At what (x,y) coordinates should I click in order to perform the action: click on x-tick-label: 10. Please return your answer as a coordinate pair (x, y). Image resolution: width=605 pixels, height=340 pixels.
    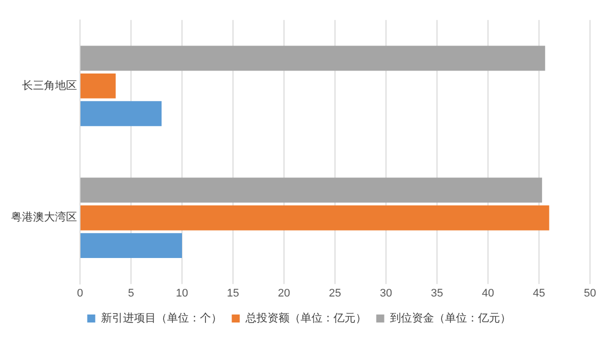
    Looking at the image, I should click on (182, 293).